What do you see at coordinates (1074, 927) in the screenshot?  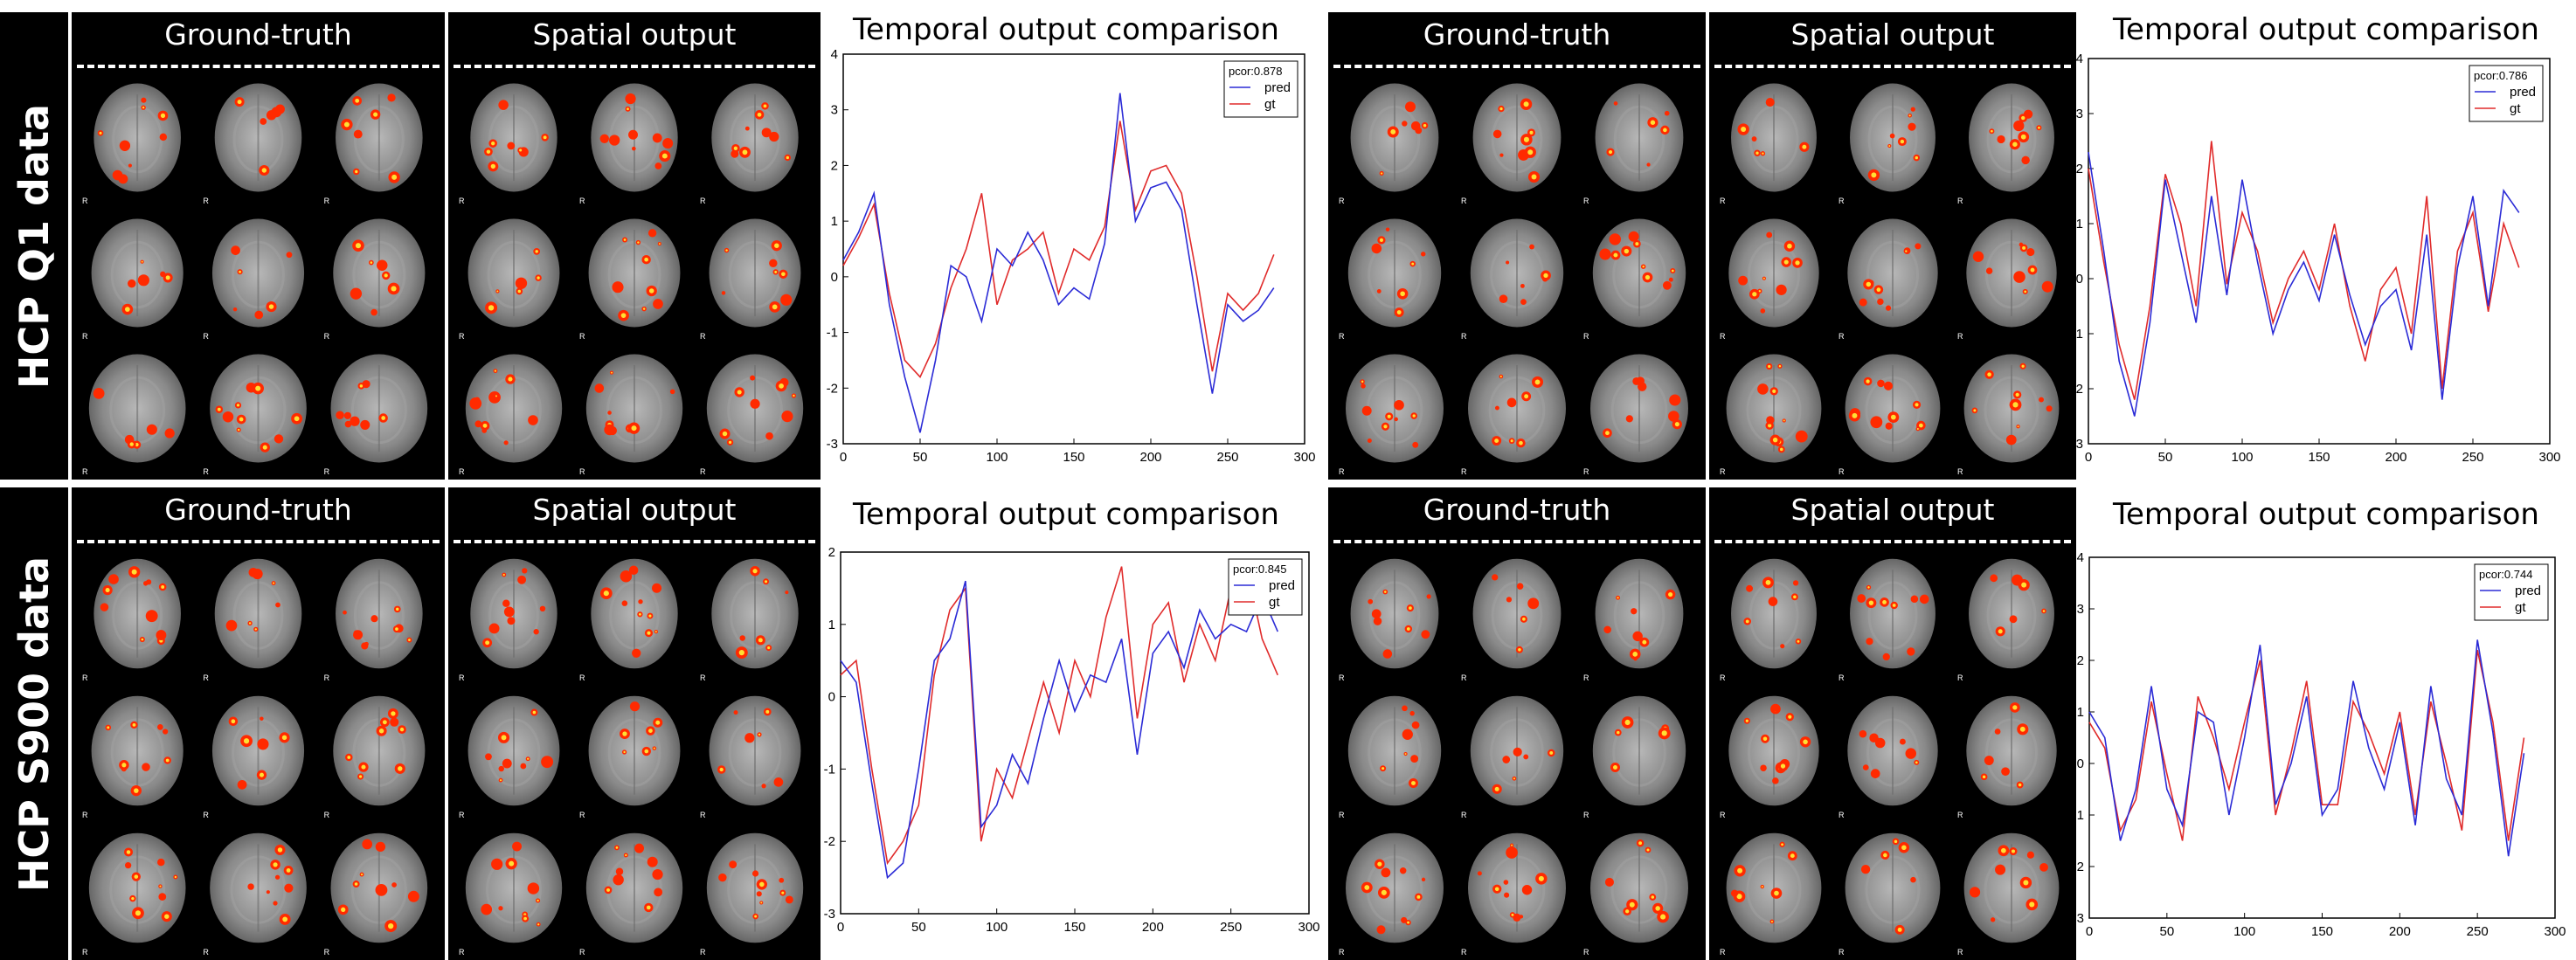 I see `x-tick-label: 150` at bounding box center [1074, 927].